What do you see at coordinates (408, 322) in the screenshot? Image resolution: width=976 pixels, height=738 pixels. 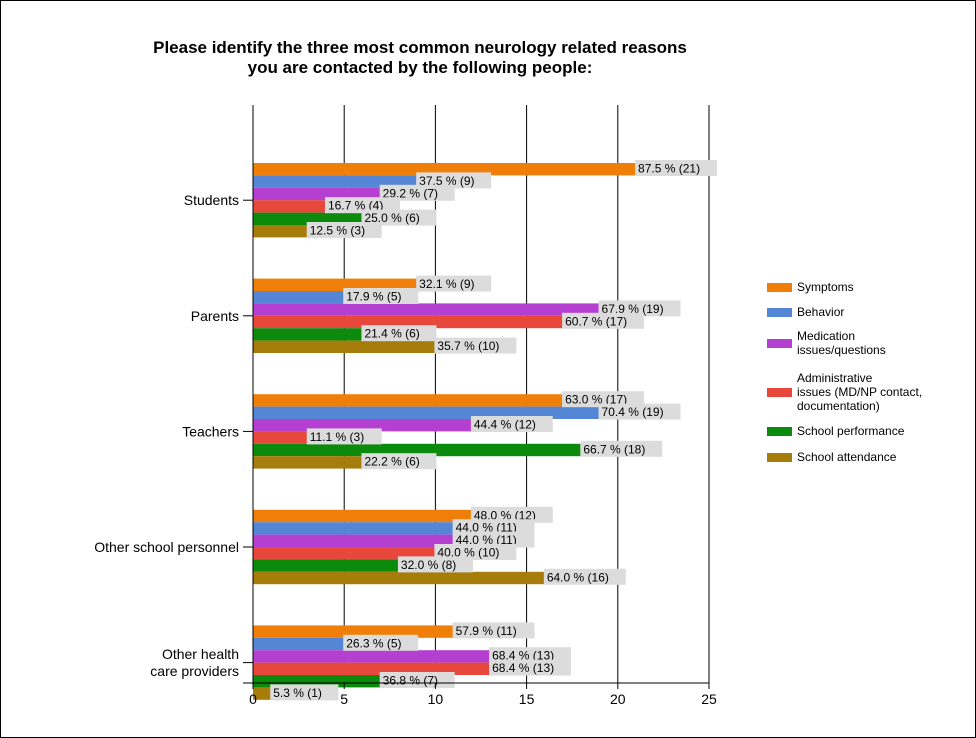 I see `bar-parents-administrative-issues-md-np-contact-documentation` at bounding box center [408, 322].